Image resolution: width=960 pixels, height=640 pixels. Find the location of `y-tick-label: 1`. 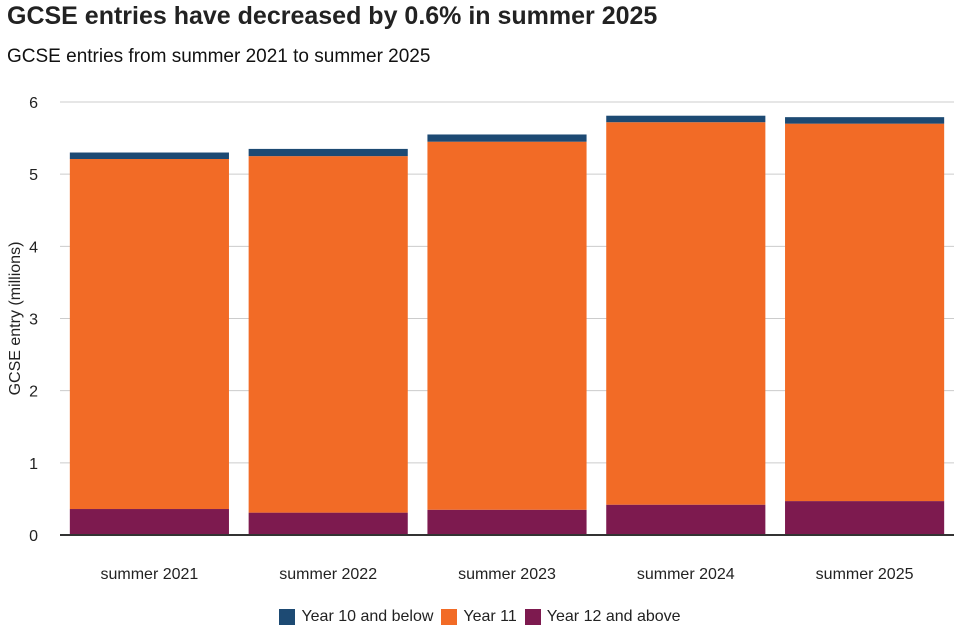

y-tick-label: 1 is located at coordinates (33, 464).